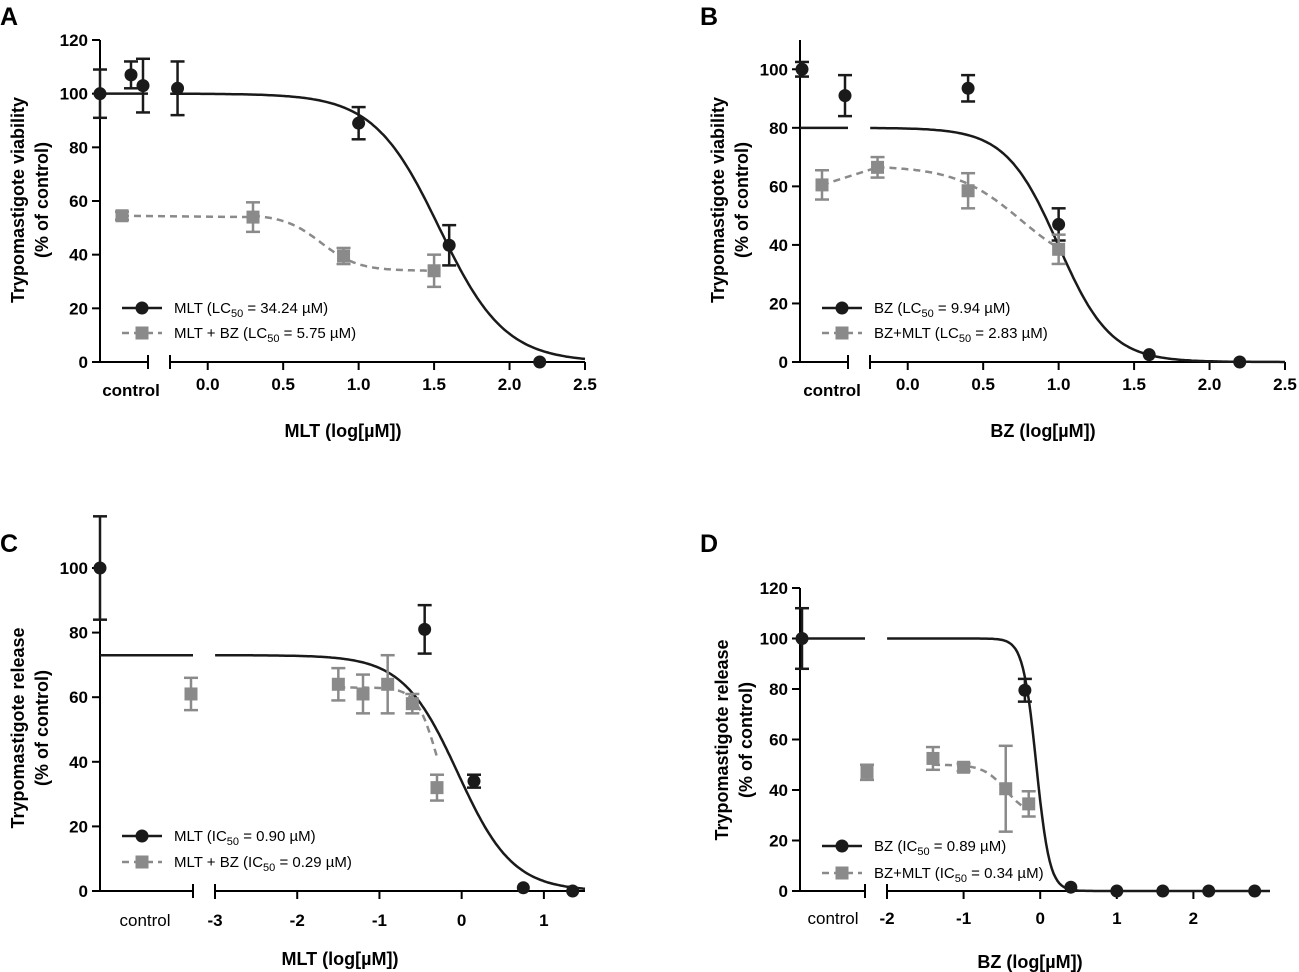  Describe the element at coordinates (886, 918) in the screenshot. I see `x-tick-label: -2` at that location.